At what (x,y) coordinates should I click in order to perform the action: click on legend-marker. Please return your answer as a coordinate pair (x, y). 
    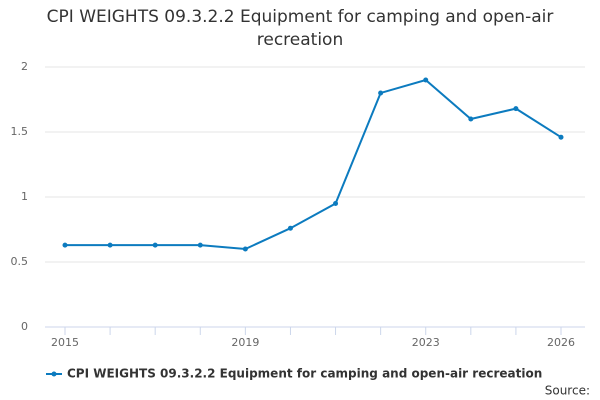
    Looking at the image, I should click on (54, 374).